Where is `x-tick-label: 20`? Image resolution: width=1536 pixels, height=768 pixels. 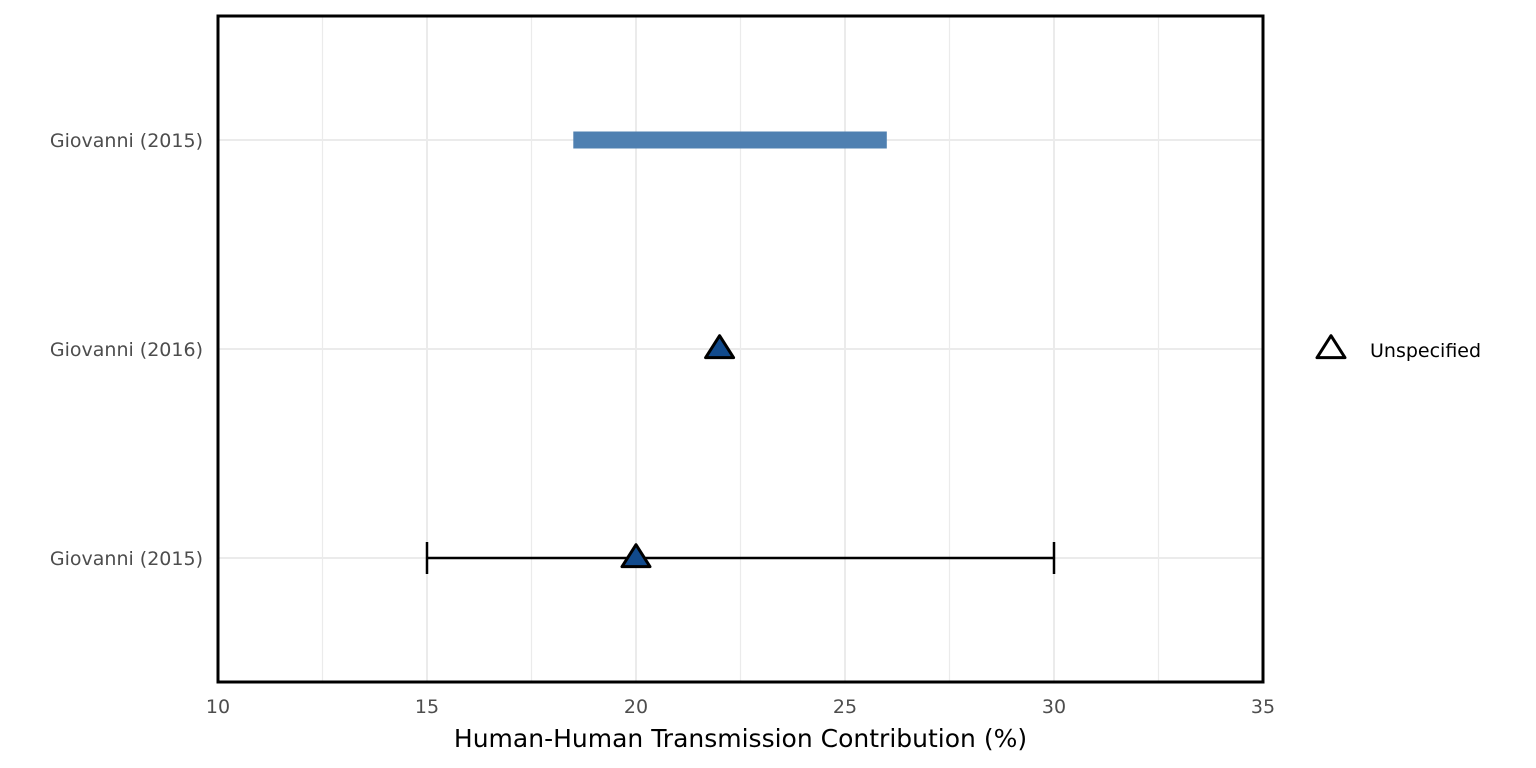 x-tick-label: 20 is located at coordinates (636, 707).